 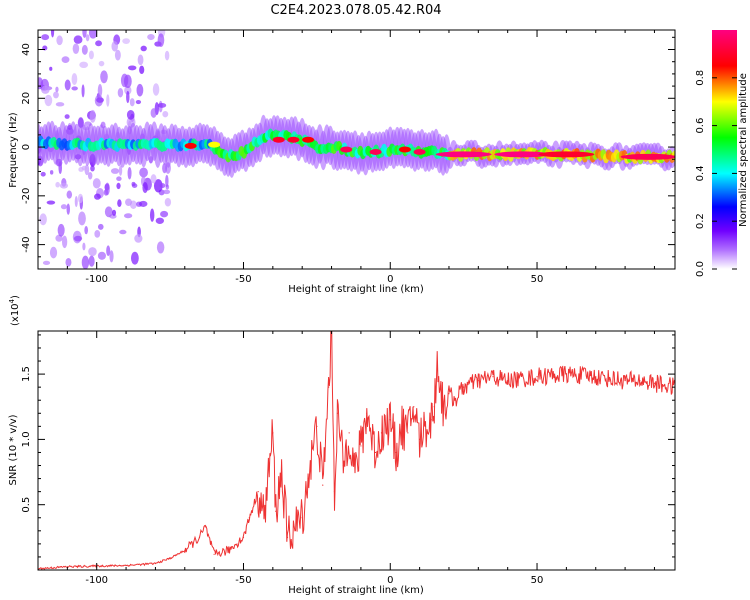 I want to click on spectrogram-x-tick-label: -100, so click(x=96, y=279).